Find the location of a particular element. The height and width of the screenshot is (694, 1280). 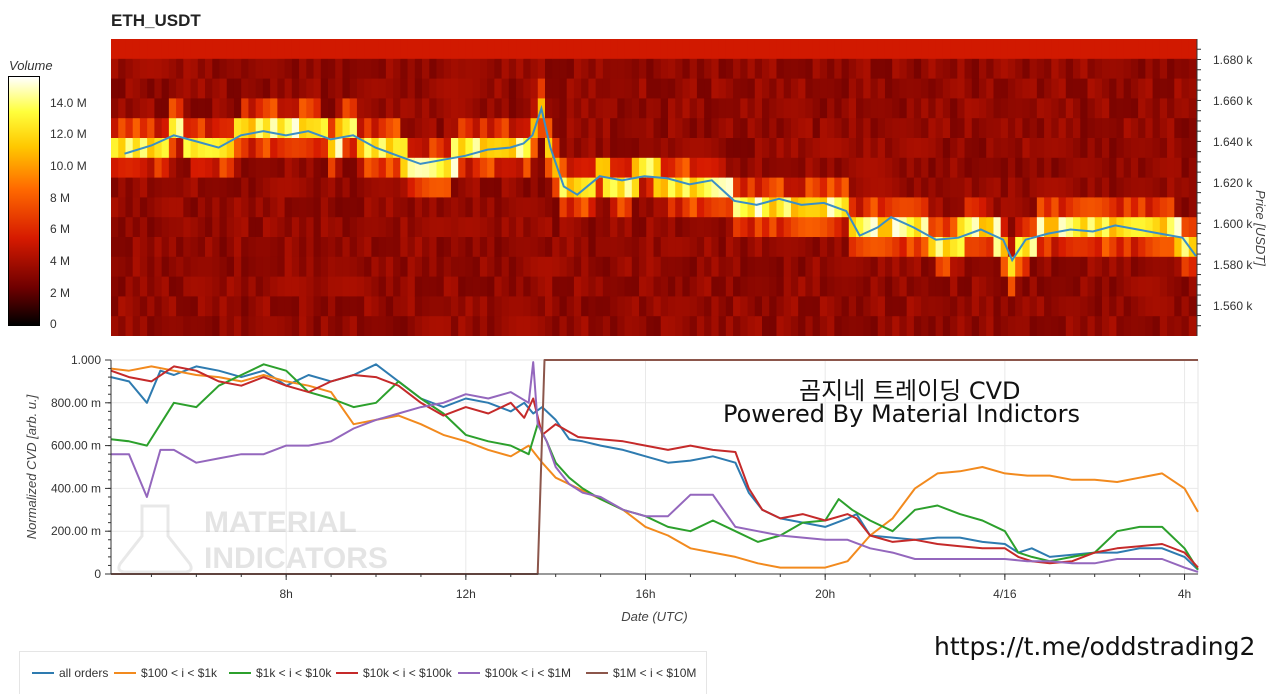

telegram-link: https://t.me/oddstrading2 is located at coordinates (1095, 646).